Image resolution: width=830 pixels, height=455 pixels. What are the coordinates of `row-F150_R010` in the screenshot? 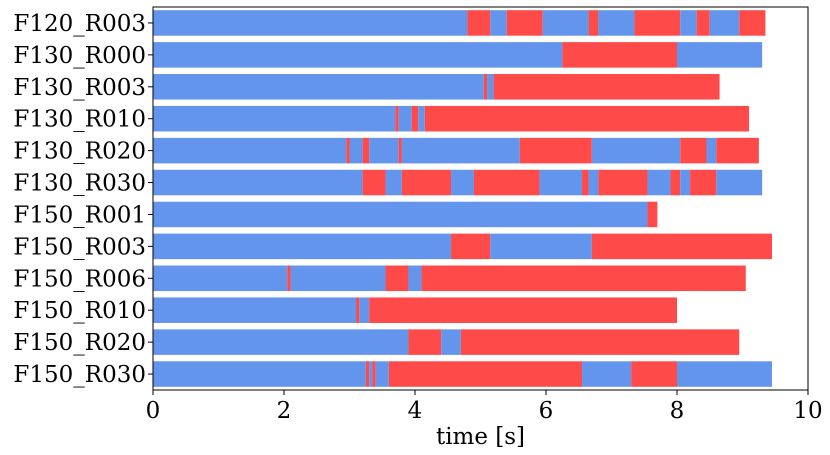 It's located at (415, 310).